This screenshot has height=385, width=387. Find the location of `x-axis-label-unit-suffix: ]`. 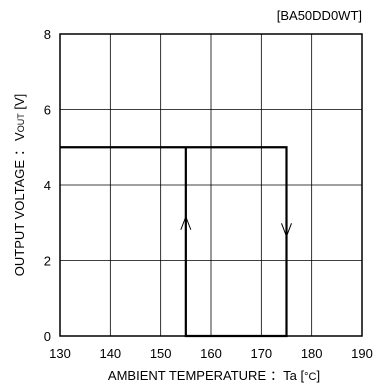

x-axis-label-unit-suffix: ] is located at coordinates (318, 375).